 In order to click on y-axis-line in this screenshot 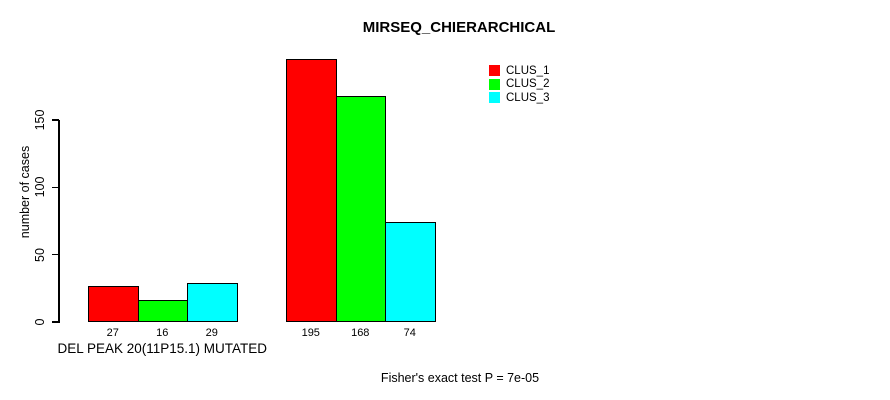, I will do `click(59, 221)`.